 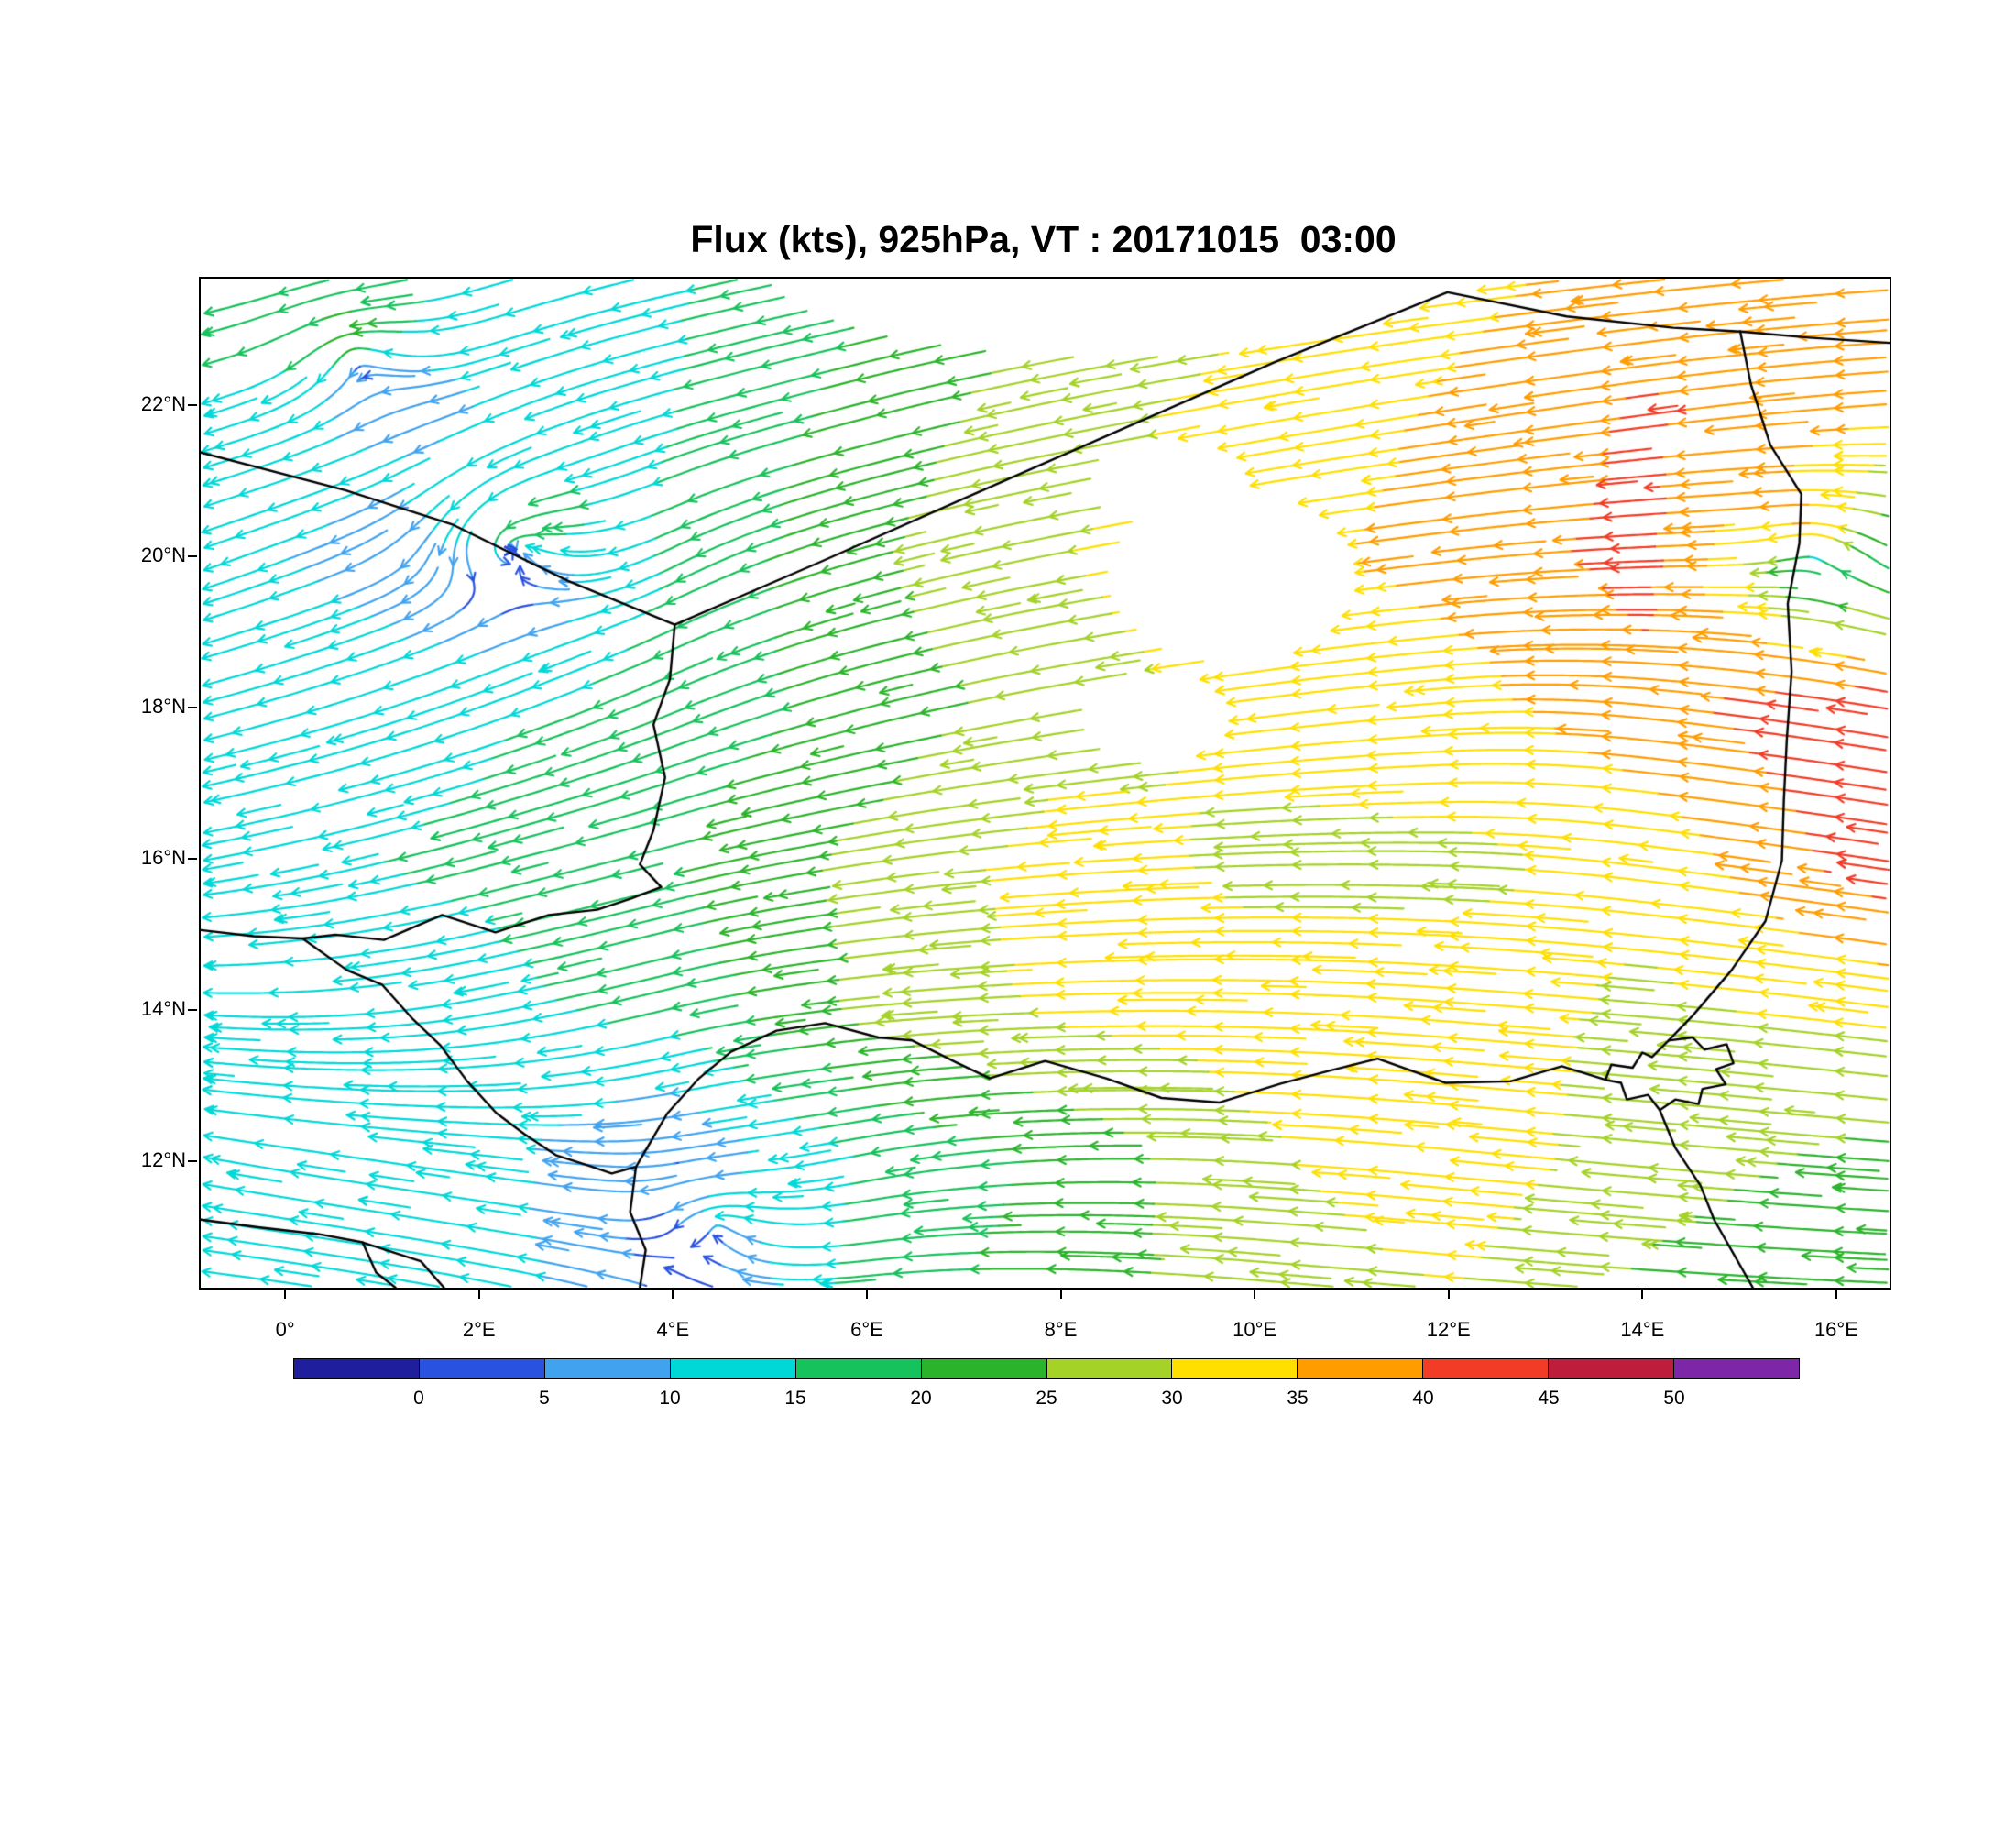 I want to click on chart-title: Flux (kts), 925hPa, VT : 20171015 03:00, so click(x=1043, y=239).